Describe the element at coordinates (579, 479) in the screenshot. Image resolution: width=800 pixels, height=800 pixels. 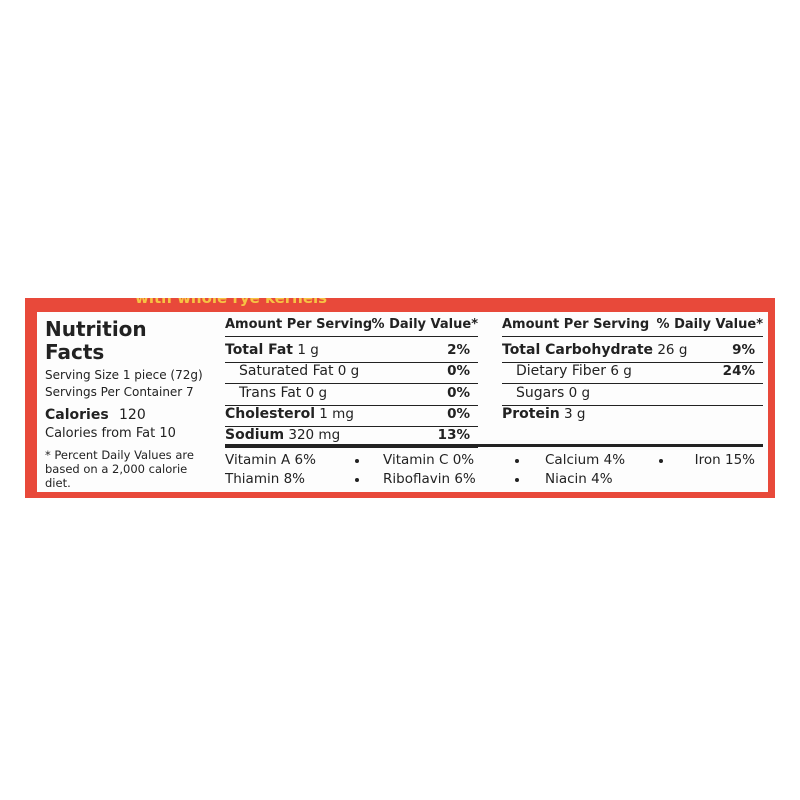
I see `vitamin: Niacin 4%` at that location.